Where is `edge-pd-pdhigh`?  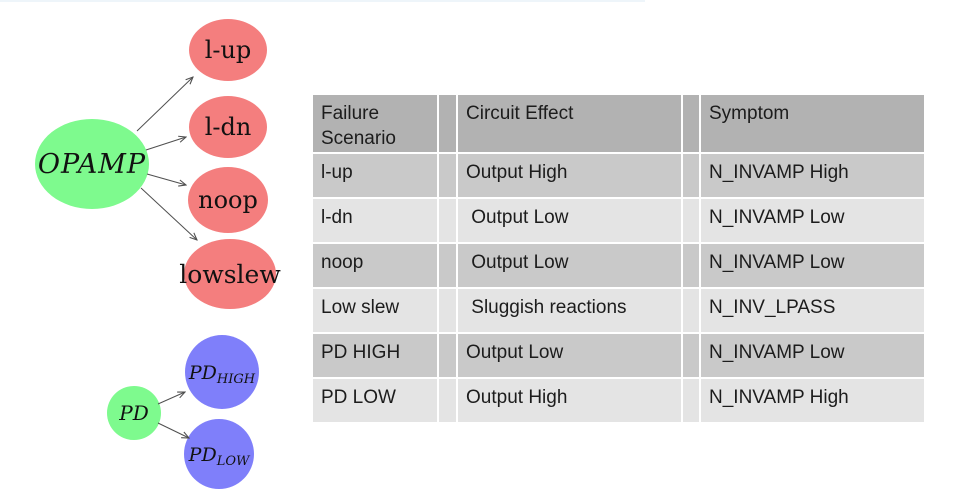 edge-pd-pdhigh is located at coordinates (171, 398).